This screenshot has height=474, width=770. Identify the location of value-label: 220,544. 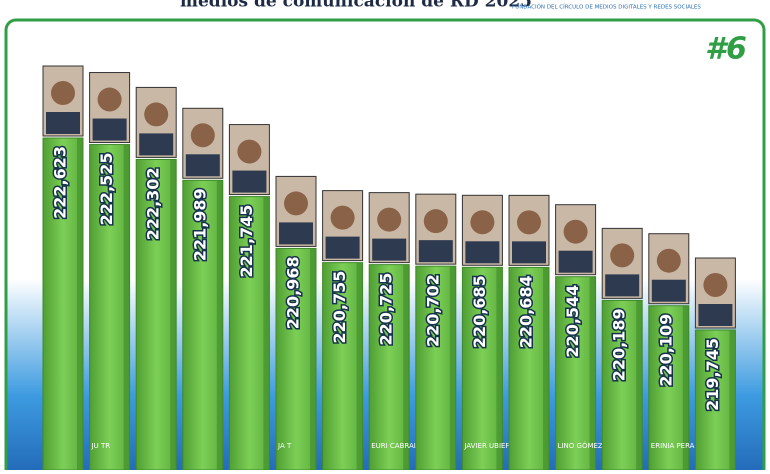
(572, 321).